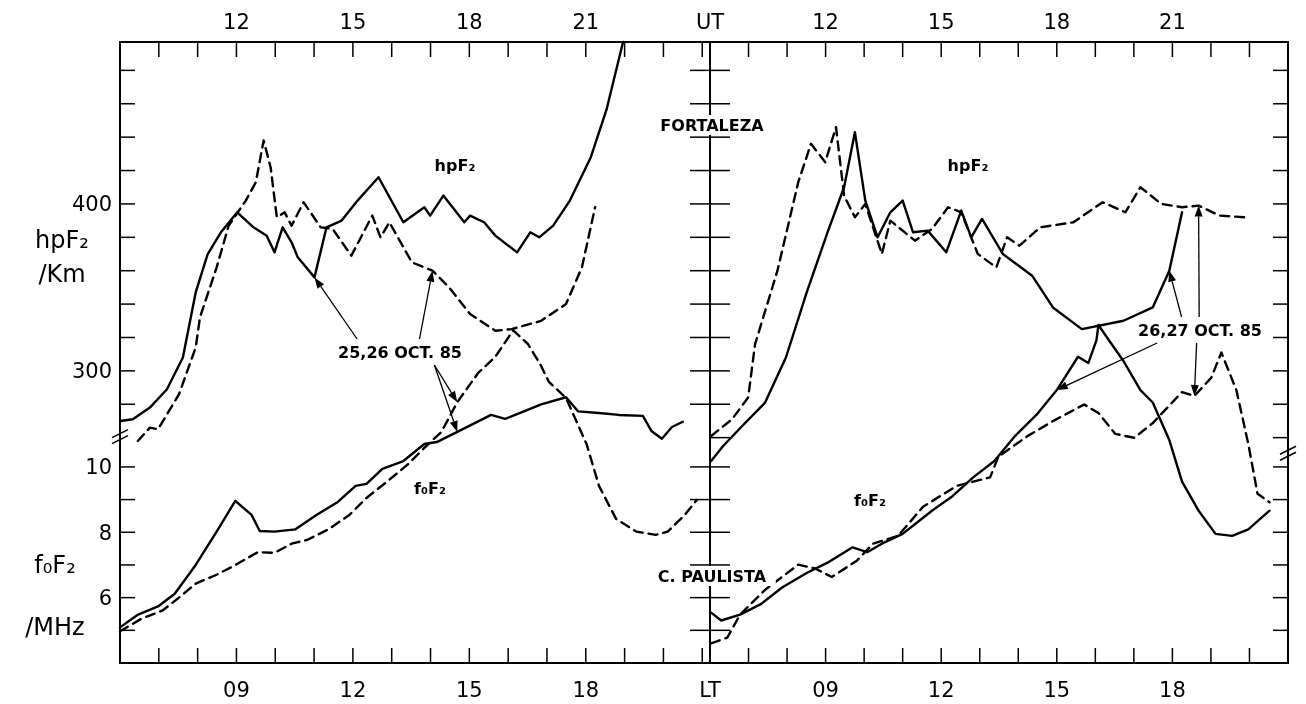  I want to click on y-tick-label: 8, so click(105, 532).